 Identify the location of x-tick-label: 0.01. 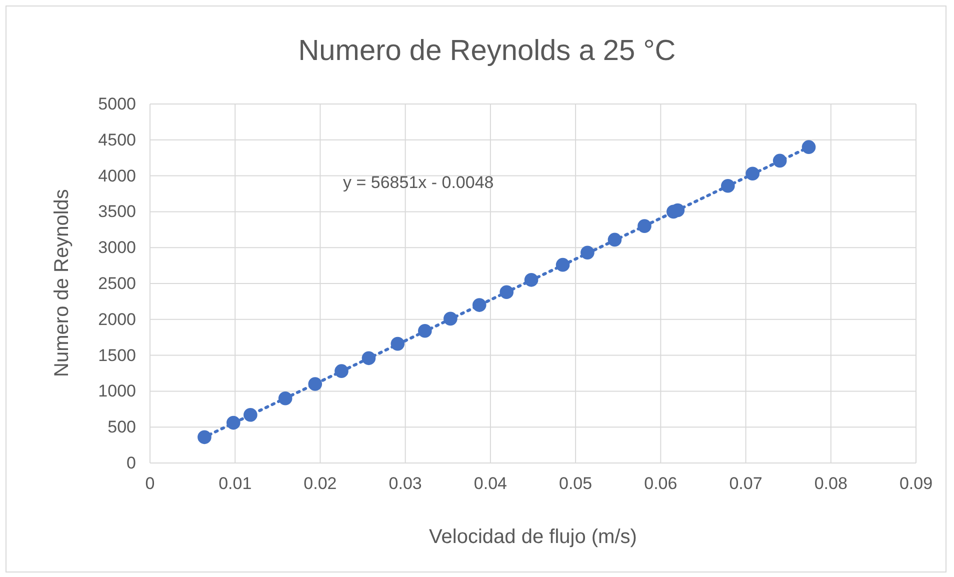
(235, 484).